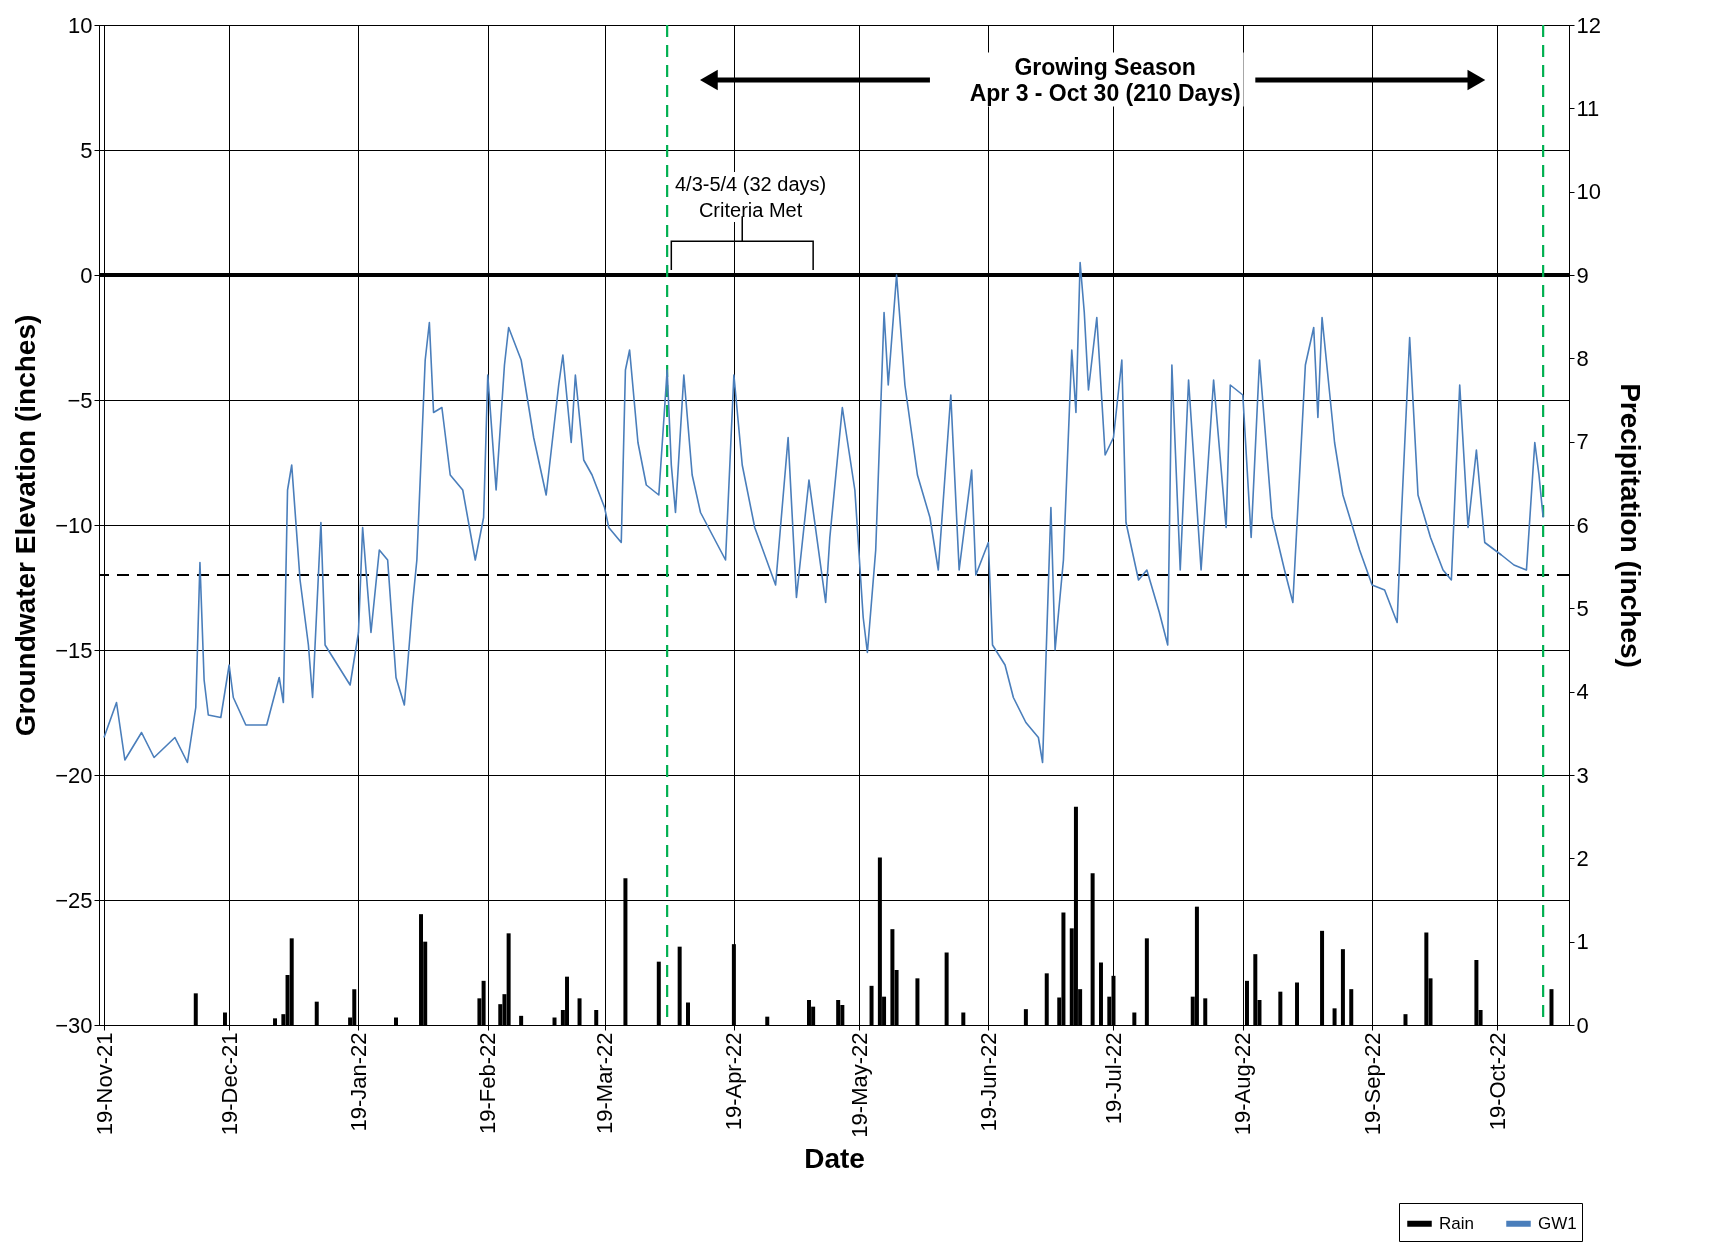 The width and height of the screenshot is (1736, 1251). Describe the element at coordinates (1582, 358) in the screenshot. I see `y2-tick-label: 8` at that location.